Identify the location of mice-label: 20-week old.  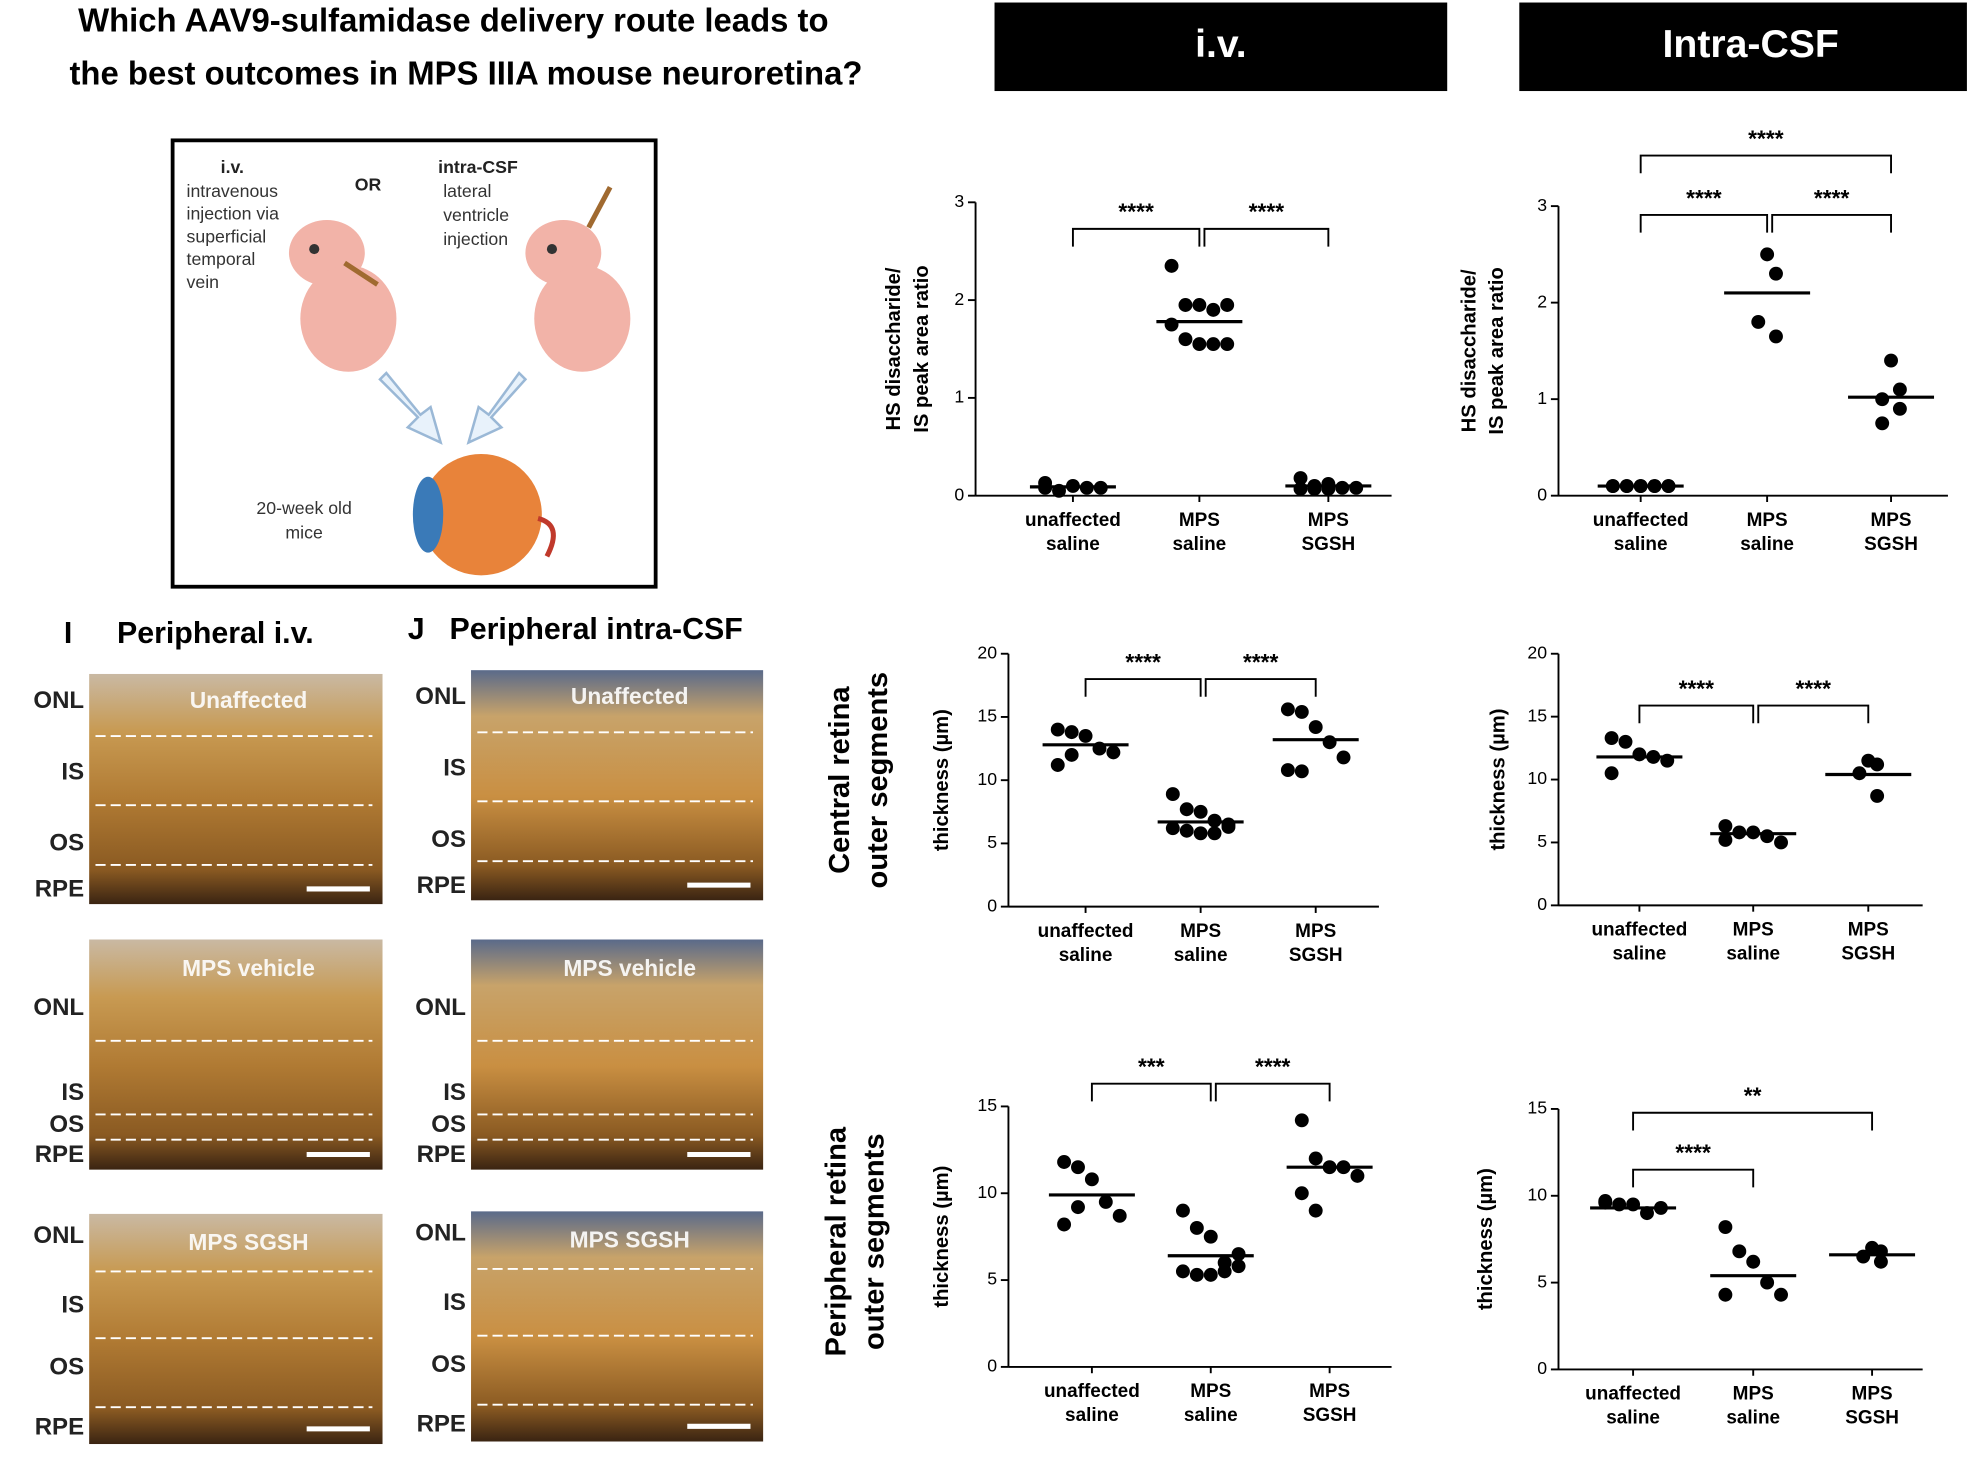
(303, 508).